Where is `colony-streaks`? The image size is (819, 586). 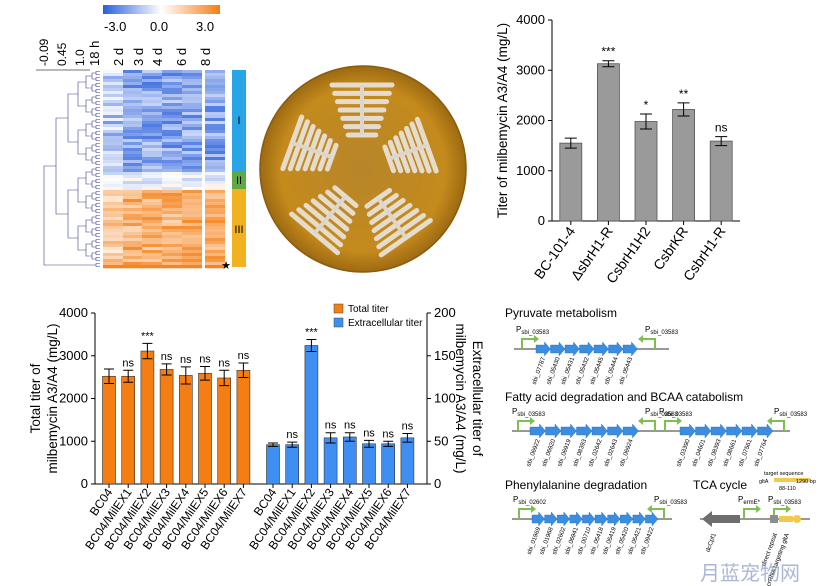
colony-streaks is located at coordinates (359, 170).